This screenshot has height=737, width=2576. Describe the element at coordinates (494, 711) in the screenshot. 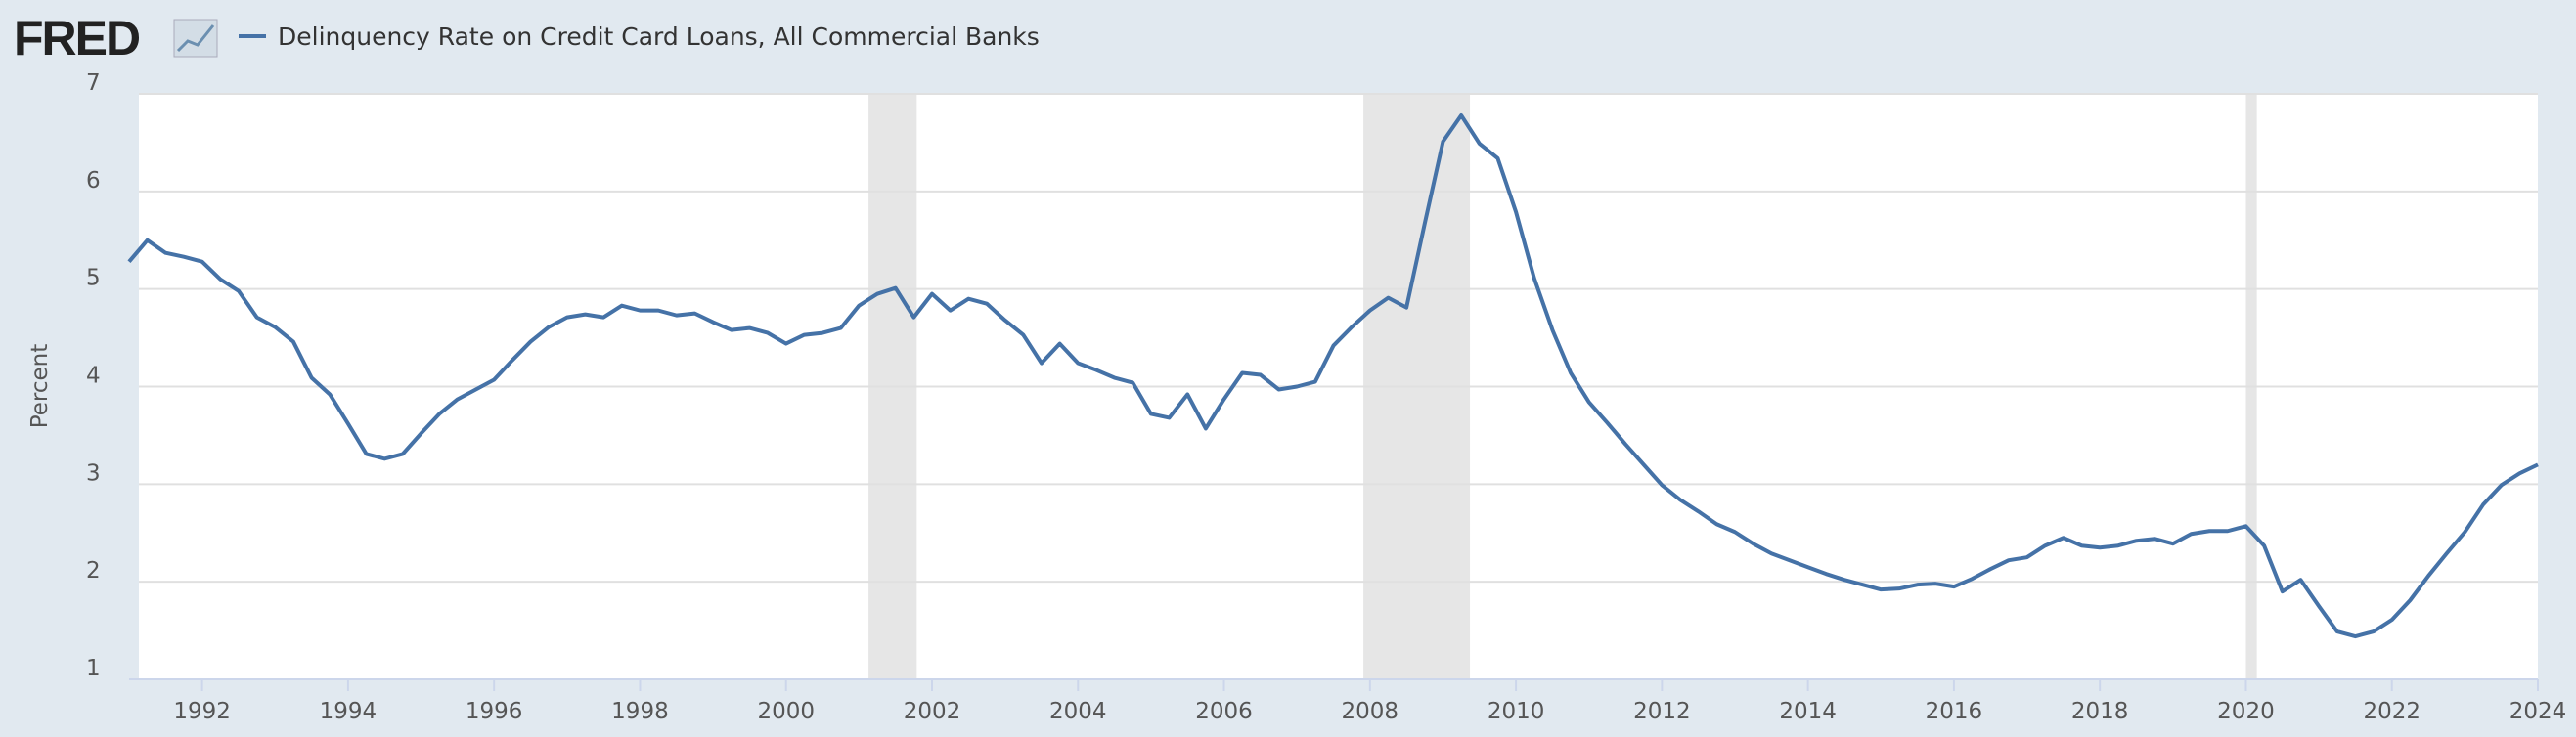

I see `x-tick-label: 1996` at that location.